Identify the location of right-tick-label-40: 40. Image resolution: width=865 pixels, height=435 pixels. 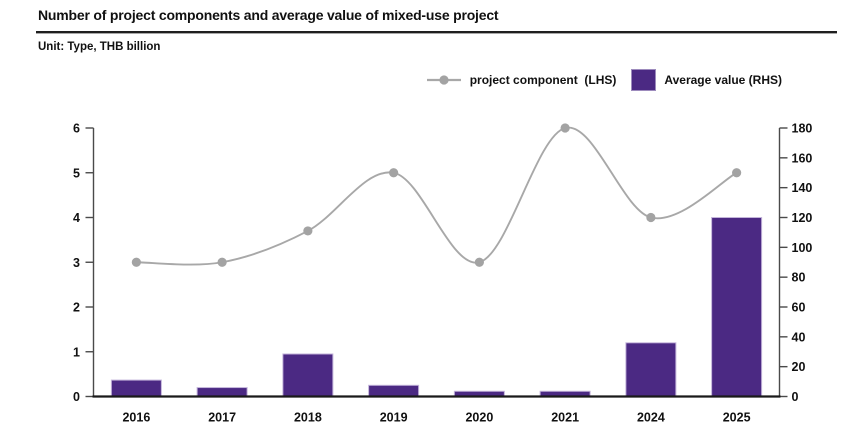
(799, 337).